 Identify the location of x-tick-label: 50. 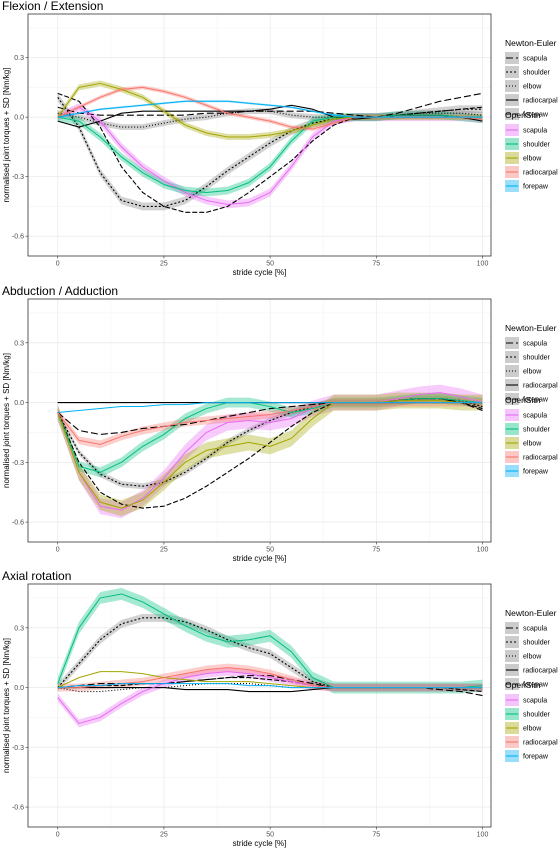
(270, 550).